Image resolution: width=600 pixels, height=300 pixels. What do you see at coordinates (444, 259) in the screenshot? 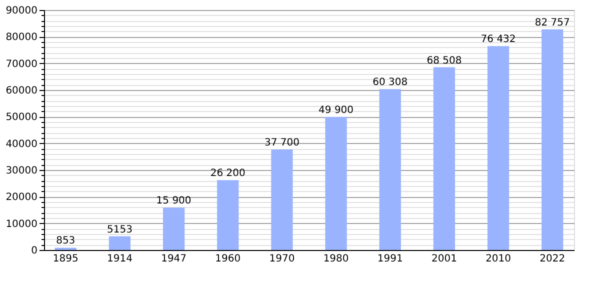
I see `x-tick-label: 2001` at bounding box center [444, 259].